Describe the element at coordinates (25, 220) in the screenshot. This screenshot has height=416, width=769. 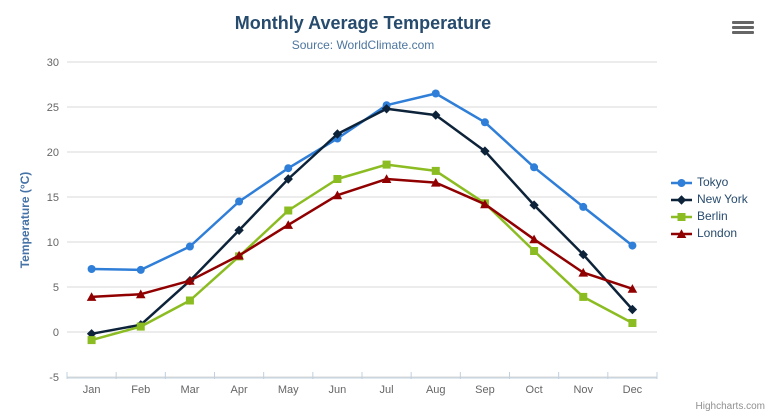
I see `y-axis-title: Temperature (°C)` at that location.